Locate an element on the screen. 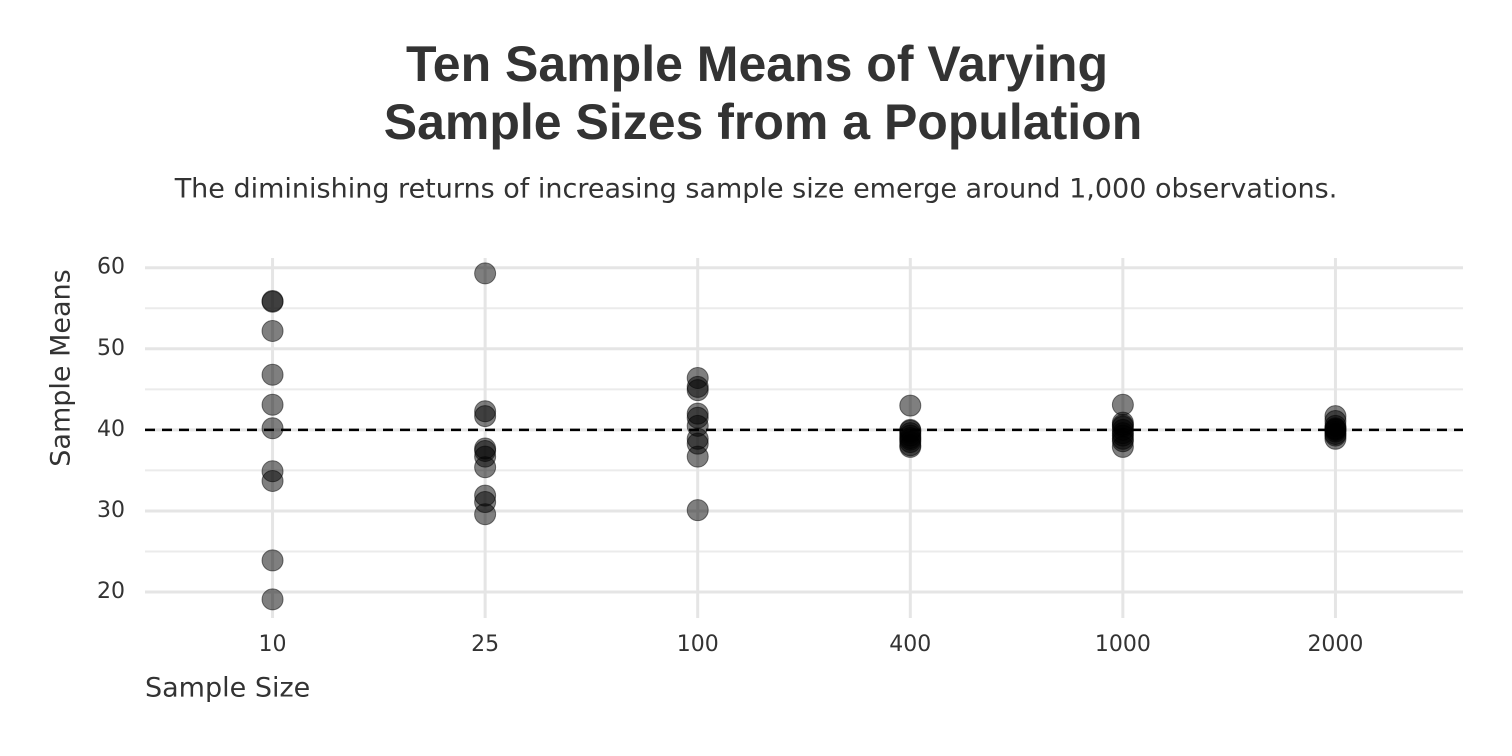 Image resolution: width=1512 pixels, height=756 pixels. x-tick-label: 1000 is located at coordinates (1123, 644).